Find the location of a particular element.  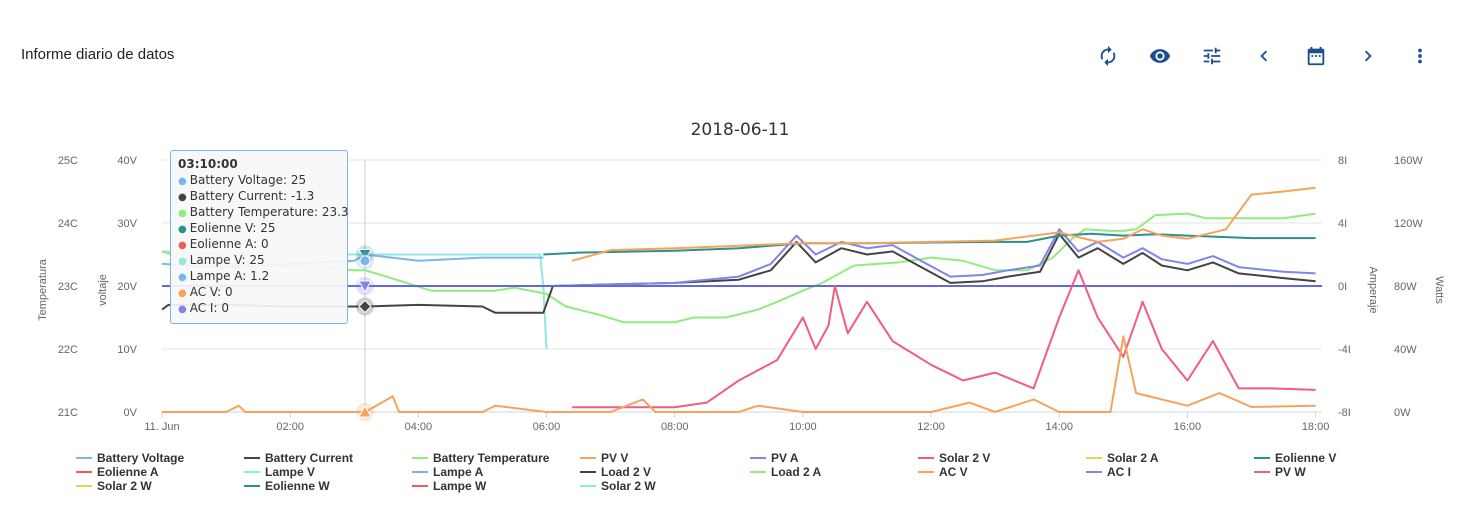

x-tick-label: 02:00 is located at coordinates (290, 427).